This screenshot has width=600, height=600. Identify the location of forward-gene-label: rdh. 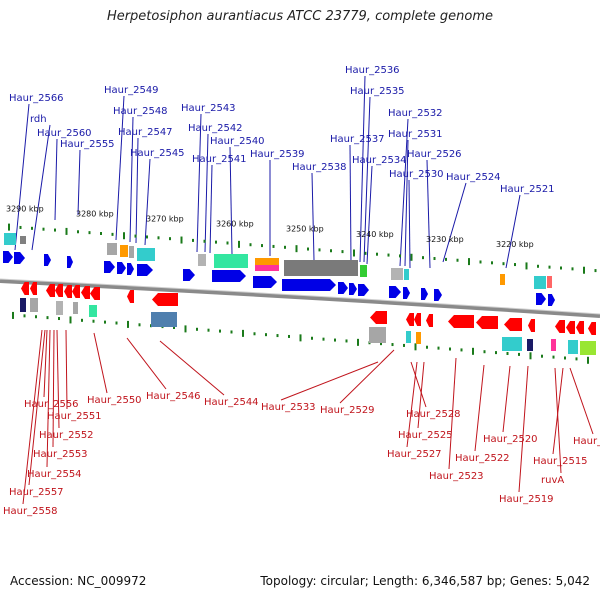
(38, 119).